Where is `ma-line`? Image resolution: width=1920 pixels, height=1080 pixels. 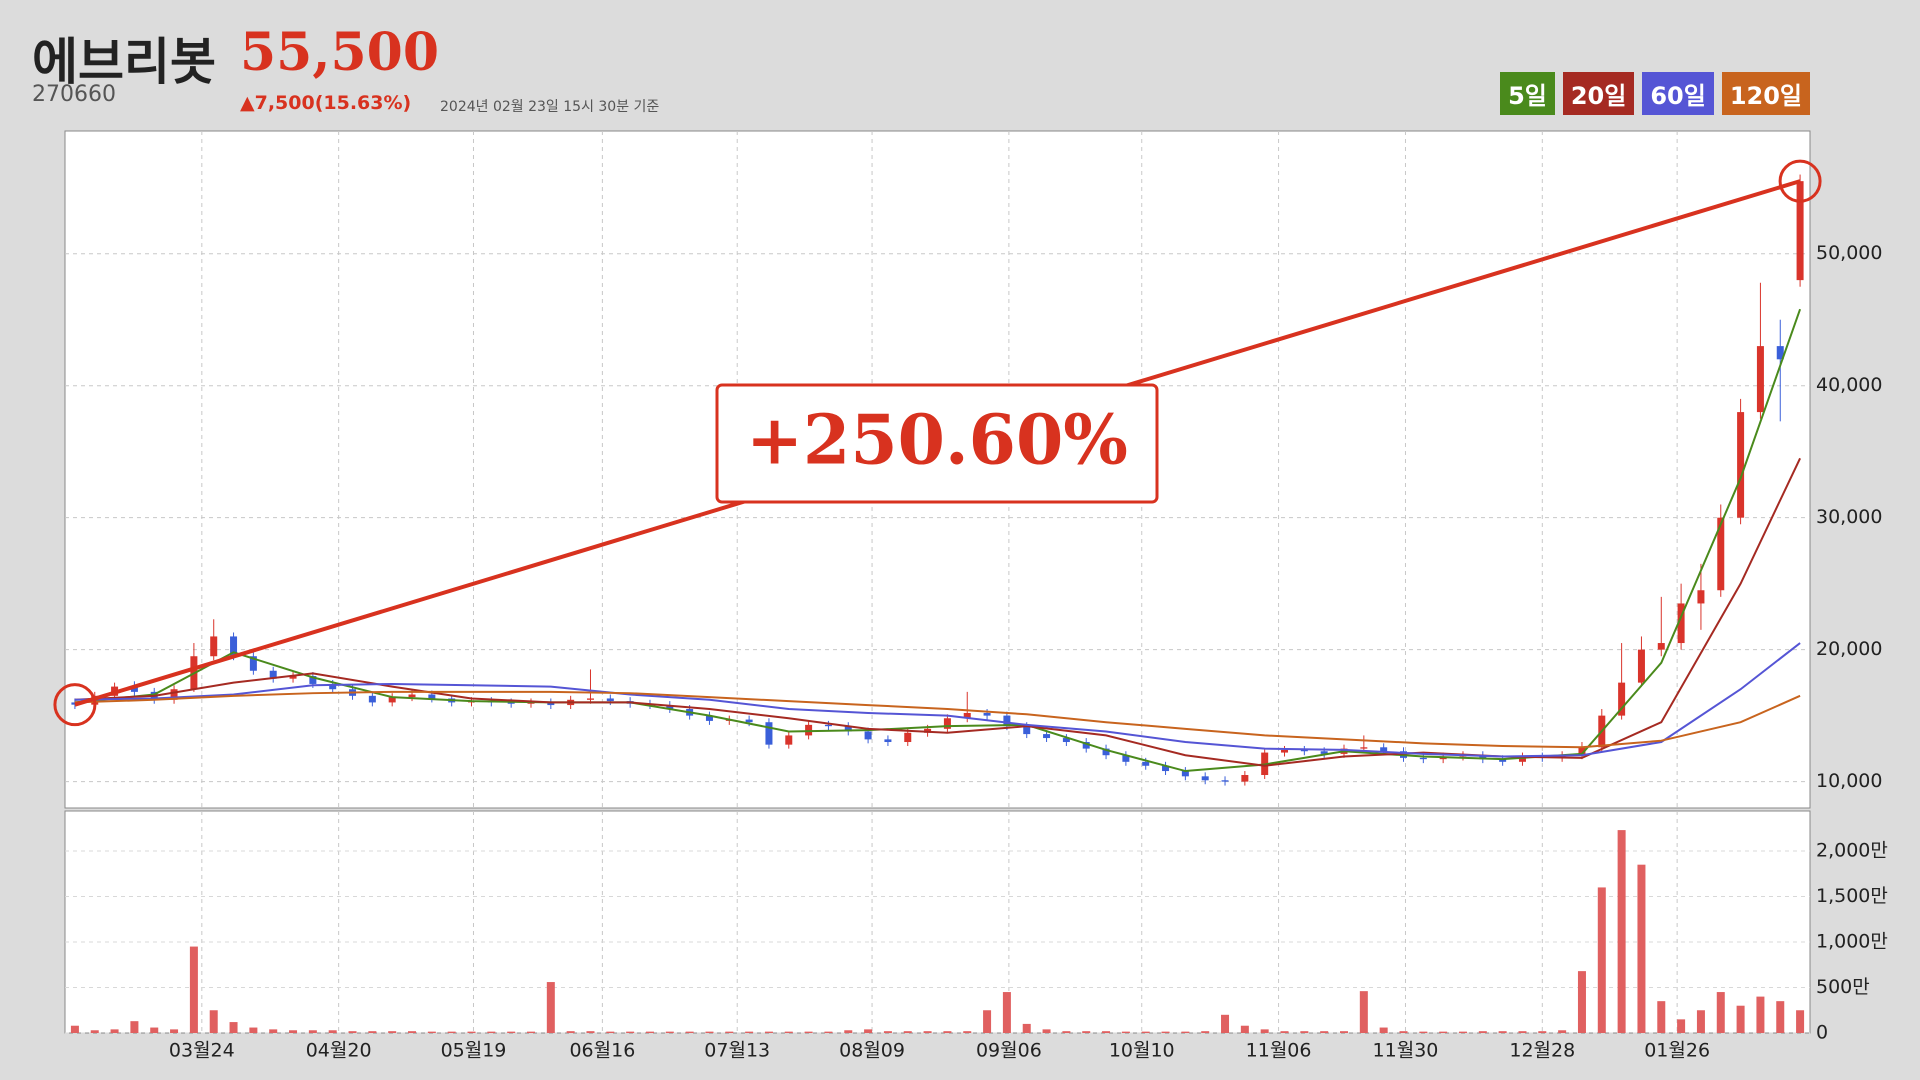 ma-line is located at coordinates (937, 700).